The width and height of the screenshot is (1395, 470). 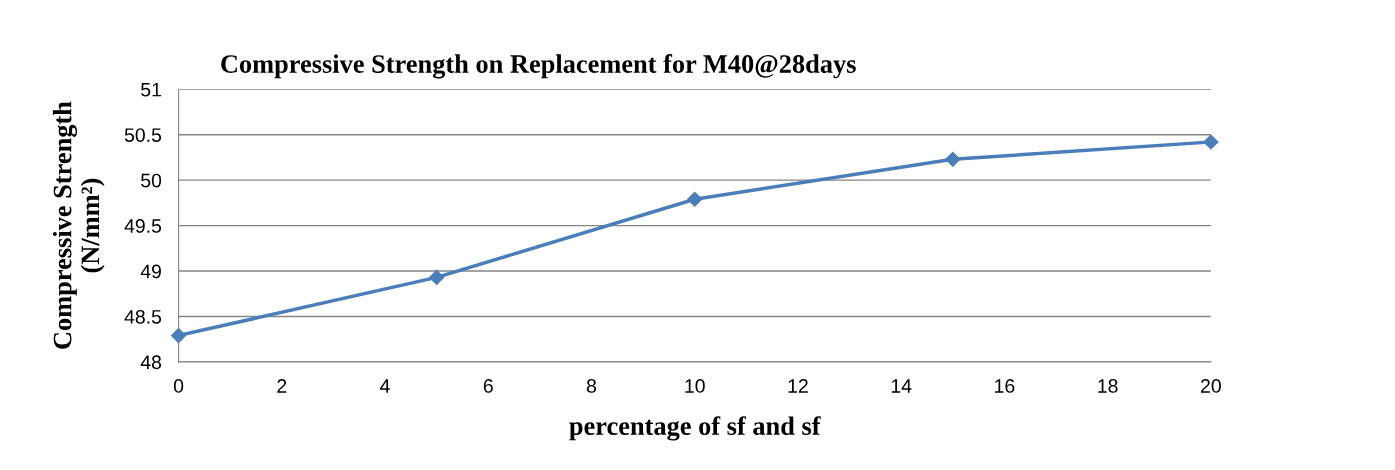 I want to click on x-tick-label: 8, so click(x=591, y=386).